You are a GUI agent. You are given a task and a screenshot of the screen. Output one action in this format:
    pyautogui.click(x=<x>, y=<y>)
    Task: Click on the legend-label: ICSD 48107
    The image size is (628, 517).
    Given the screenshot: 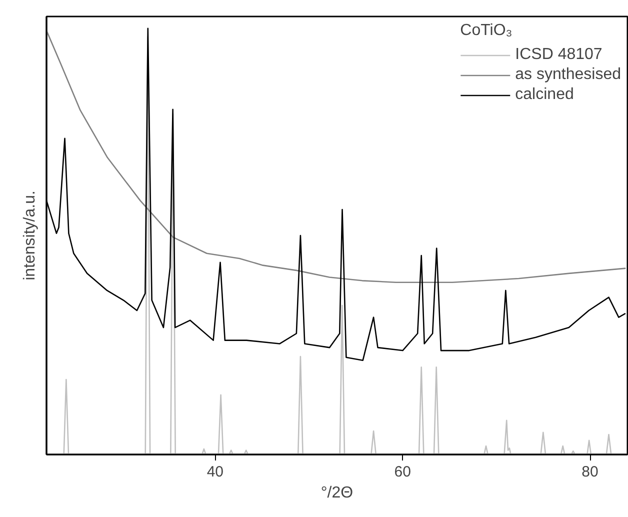 What is the action you would take?
    pyautogui.click(x=558, y=55)
    